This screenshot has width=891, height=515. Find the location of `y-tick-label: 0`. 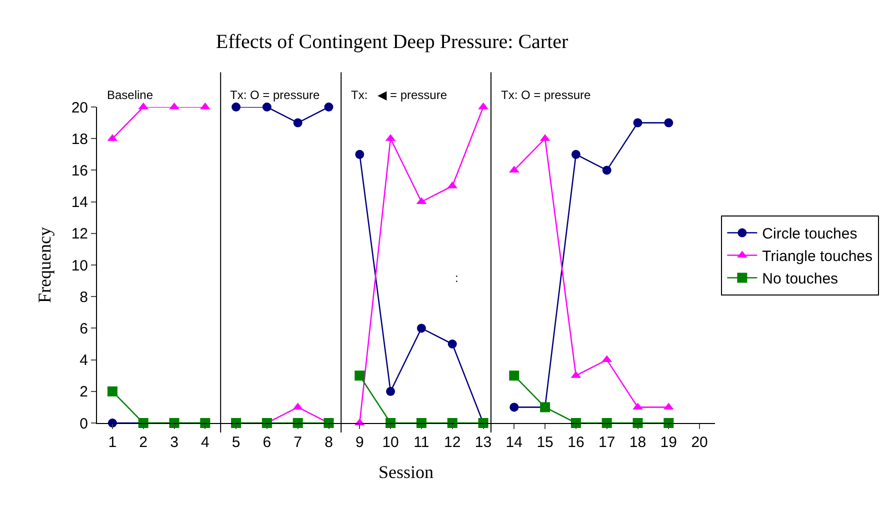

y-tick-label: 0 is located at coordinates (84, 423).